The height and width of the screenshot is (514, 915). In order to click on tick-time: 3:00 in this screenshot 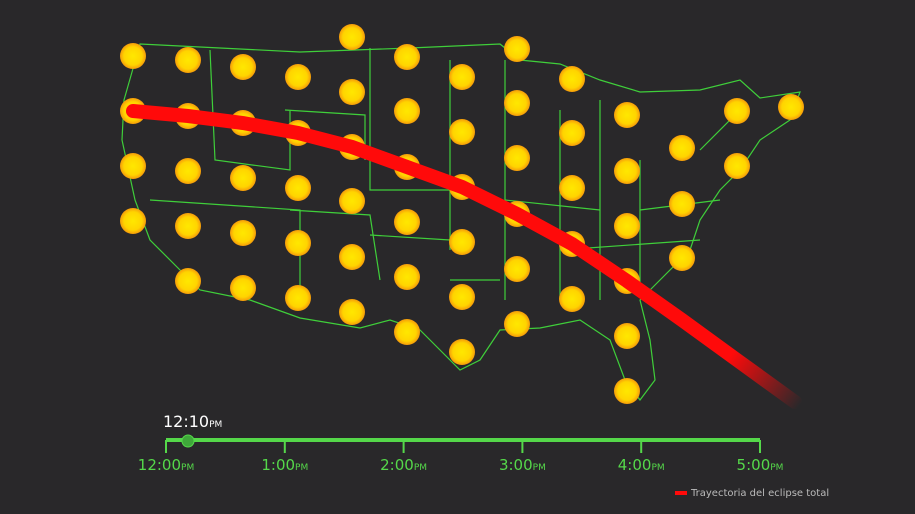, I will do `click(516, 465)`.